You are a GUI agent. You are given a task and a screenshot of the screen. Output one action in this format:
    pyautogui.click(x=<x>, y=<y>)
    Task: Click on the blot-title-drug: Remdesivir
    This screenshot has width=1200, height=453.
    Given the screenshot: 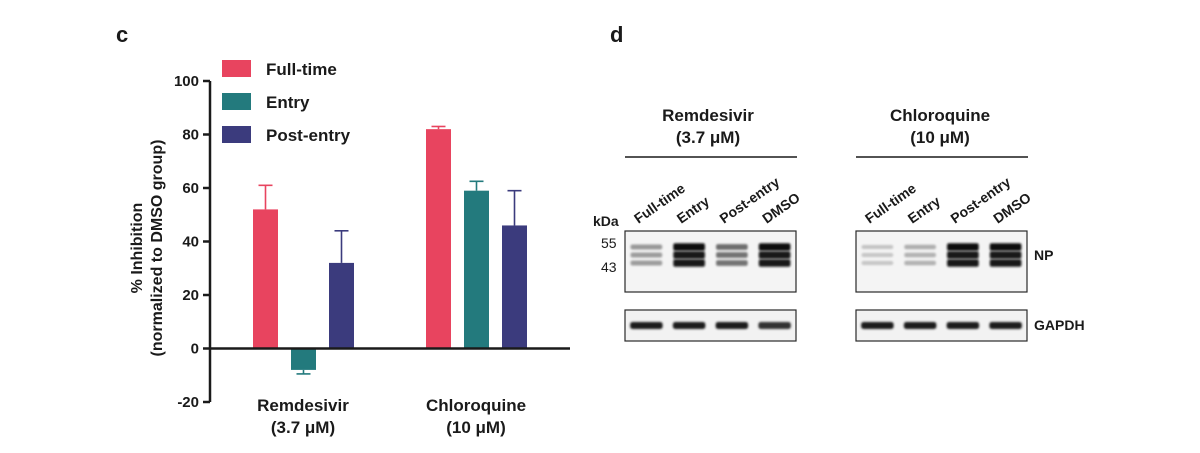 What is the action you would take?
    pyautogui.click(x=708, y=115)
    